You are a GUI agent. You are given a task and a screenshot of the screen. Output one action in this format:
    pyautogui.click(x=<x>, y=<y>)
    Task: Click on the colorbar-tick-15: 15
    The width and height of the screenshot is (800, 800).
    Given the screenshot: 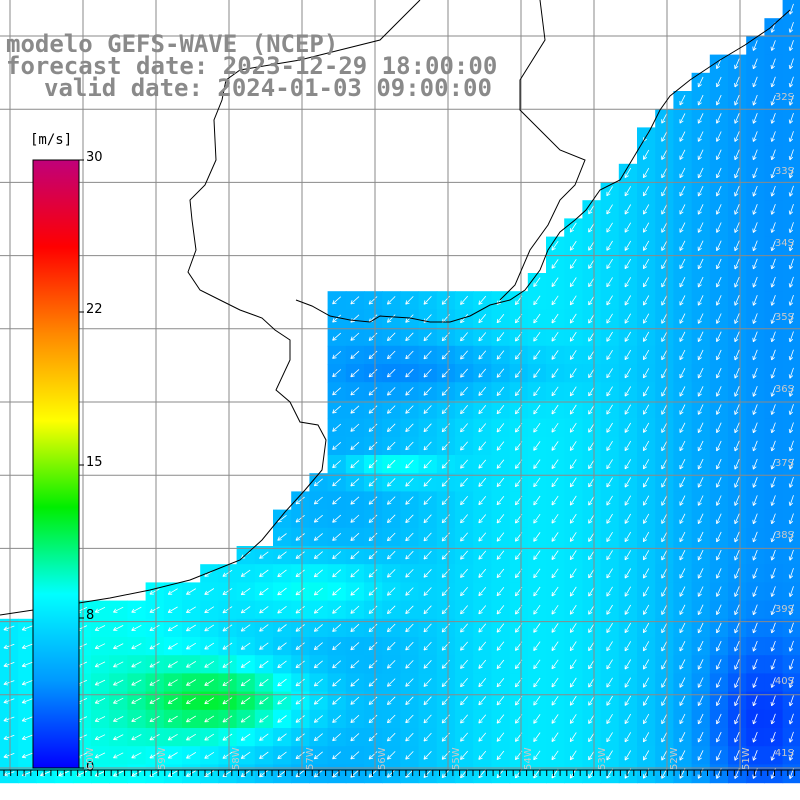 What is the action you would take?
    pyautogui.click(x=94, y=462)
    